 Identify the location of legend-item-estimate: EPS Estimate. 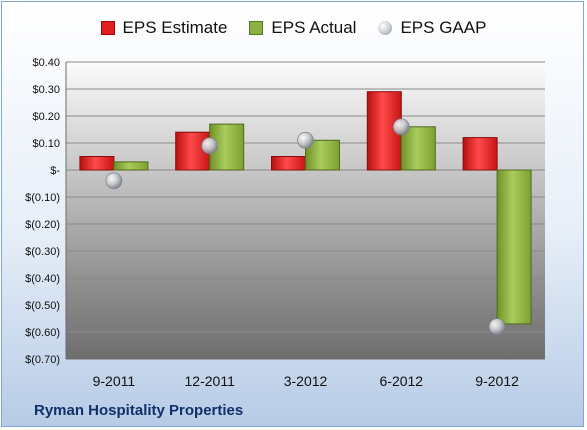
(164, 28).